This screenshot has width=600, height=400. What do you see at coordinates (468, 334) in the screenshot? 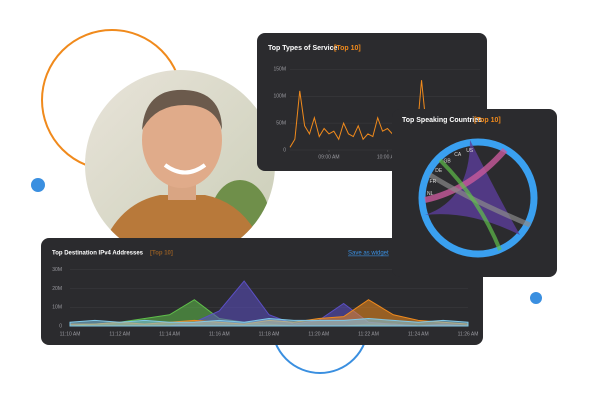
I see `x-tick-label: 11:26 AM` at bounding box center [468, 334].